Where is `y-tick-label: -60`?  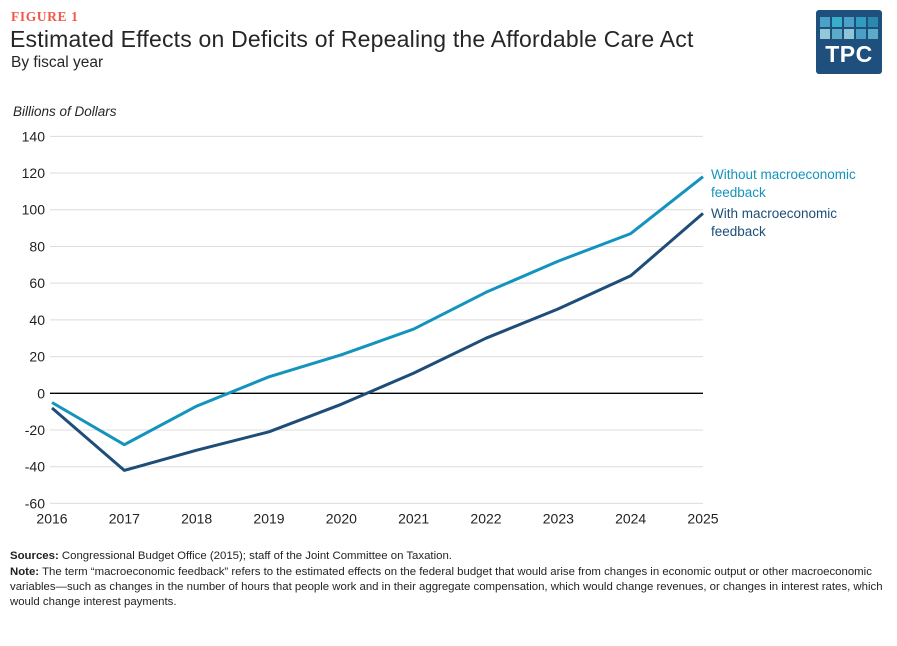 y-tick-label: -60 is located at coordinates (35, 503).